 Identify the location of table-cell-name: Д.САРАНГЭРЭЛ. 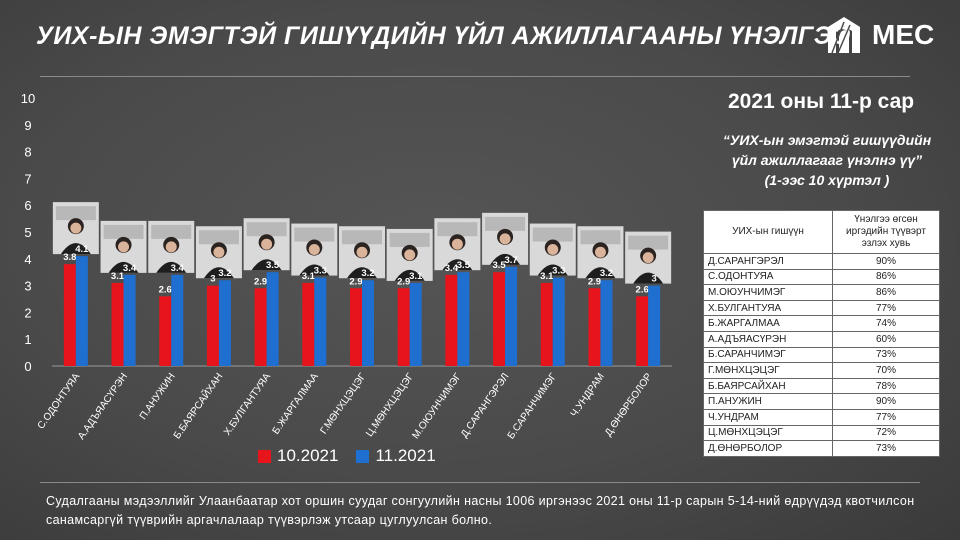
(768, 261).